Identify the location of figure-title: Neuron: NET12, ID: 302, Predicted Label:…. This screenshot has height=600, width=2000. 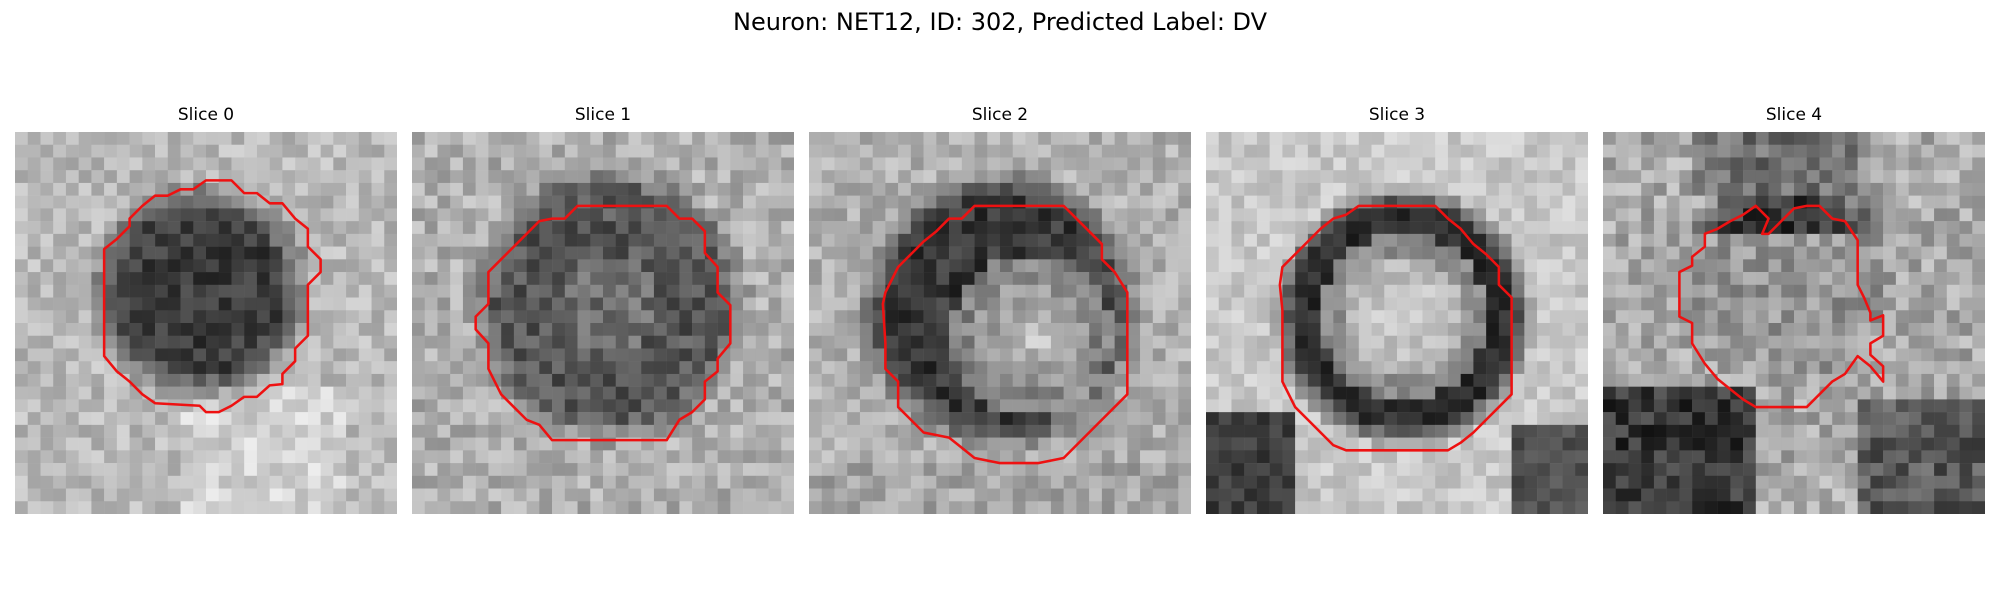
(1000, 22).